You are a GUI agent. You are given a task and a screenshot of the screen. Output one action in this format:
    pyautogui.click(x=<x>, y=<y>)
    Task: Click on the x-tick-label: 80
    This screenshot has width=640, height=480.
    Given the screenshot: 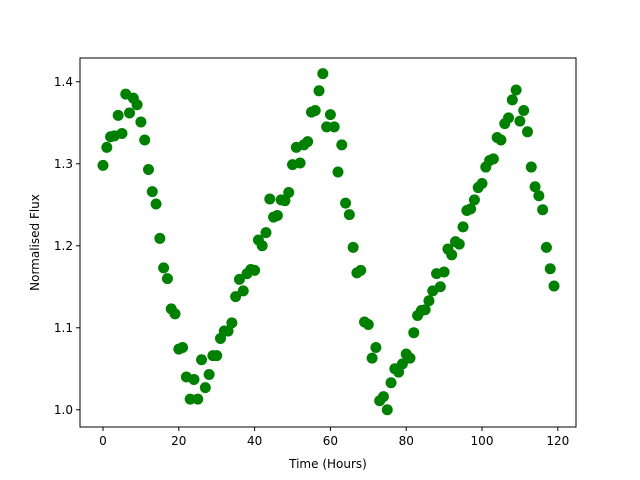 What is the action you would take?
    pyautogui.click(x=406, y=441)
    